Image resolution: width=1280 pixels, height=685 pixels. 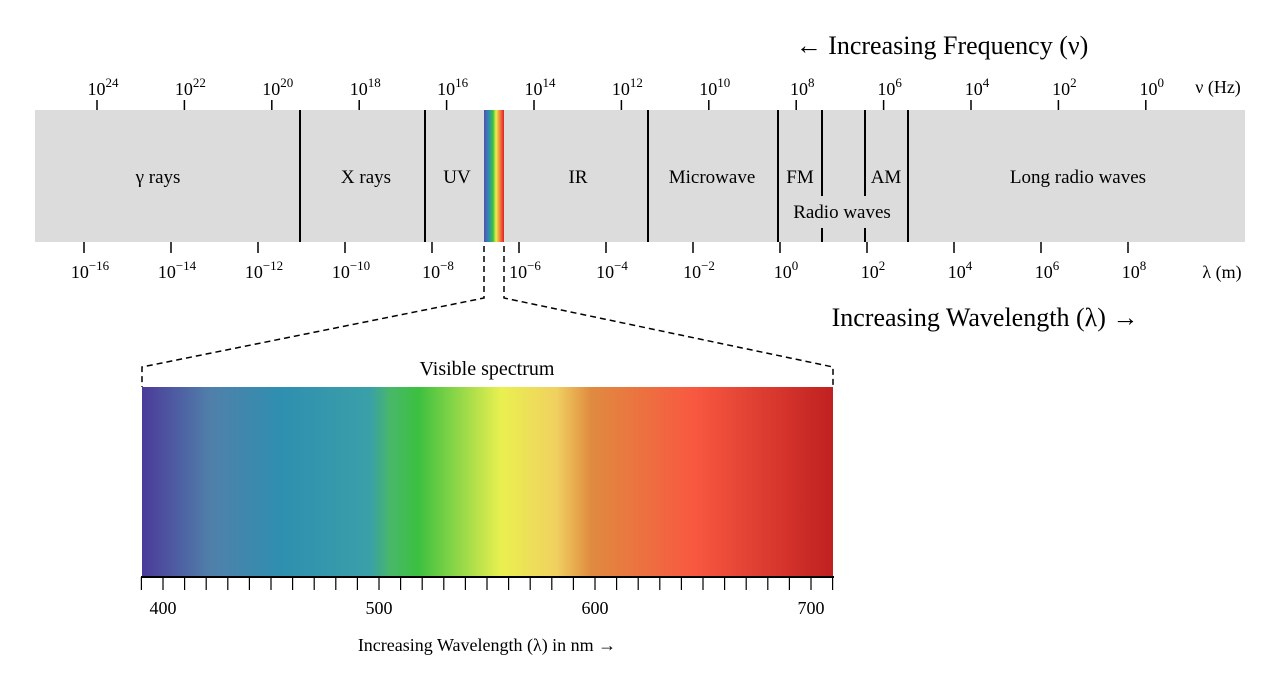 I want to click on wavelength-tick-label: 10⁶, so click(x=1047, y=270).